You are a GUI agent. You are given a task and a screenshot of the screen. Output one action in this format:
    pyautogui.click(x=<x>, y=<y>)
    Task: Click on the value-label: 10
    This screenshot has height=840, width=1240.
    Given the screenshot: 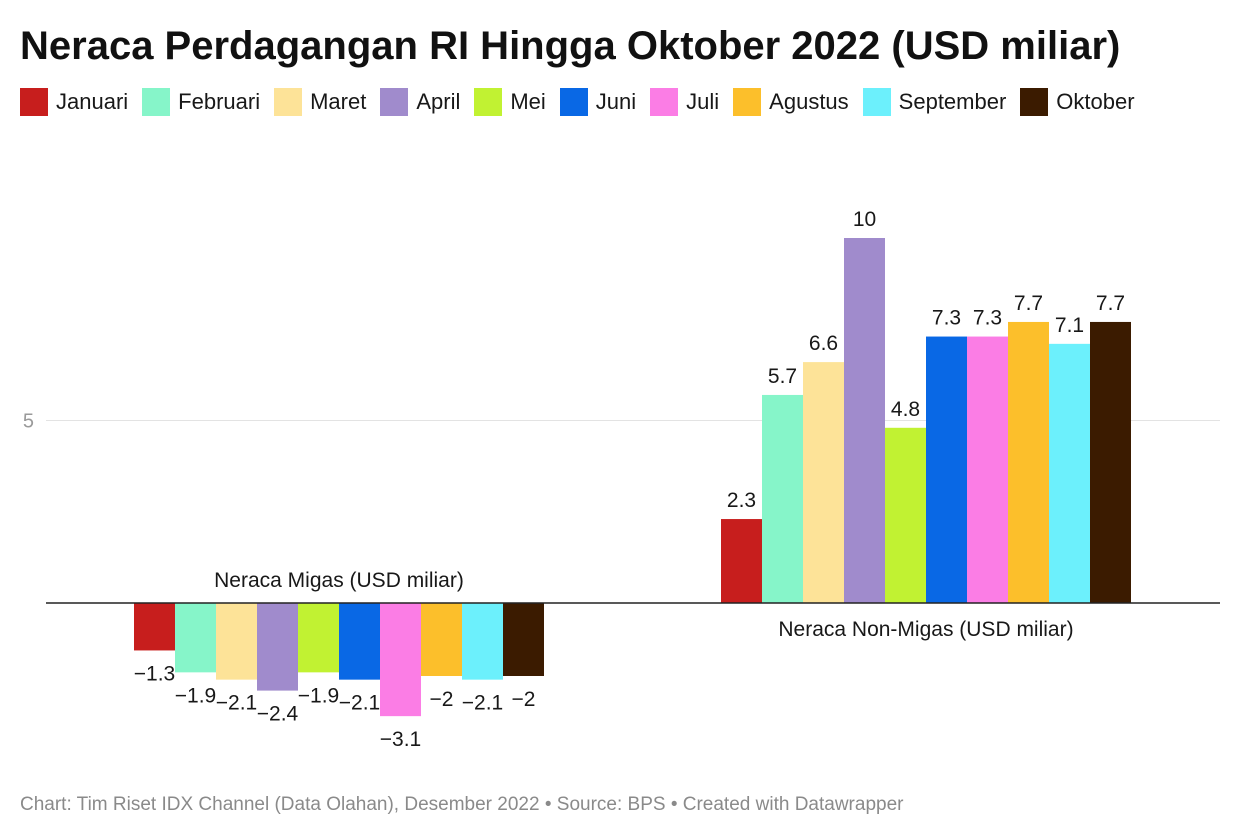 What is the action you would take?
    pyautogui.click(x=864, y=219)
    